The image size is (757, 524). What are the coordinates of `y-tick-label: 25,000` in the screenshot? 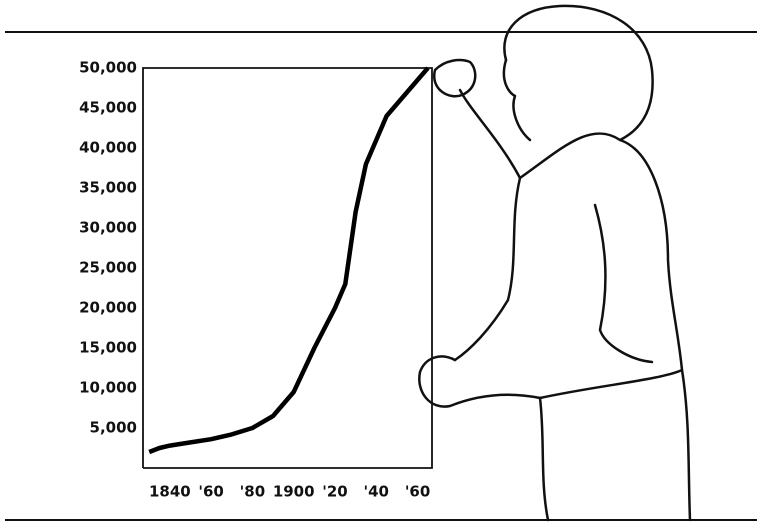 It's located at (108, 268).